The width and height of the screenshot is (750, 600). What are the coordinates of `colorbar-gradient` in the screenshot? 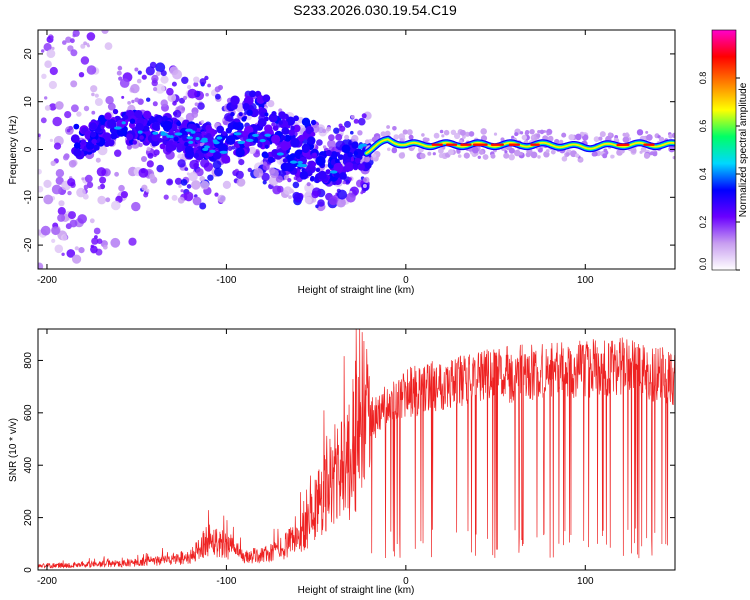 It's located at (724, 150).